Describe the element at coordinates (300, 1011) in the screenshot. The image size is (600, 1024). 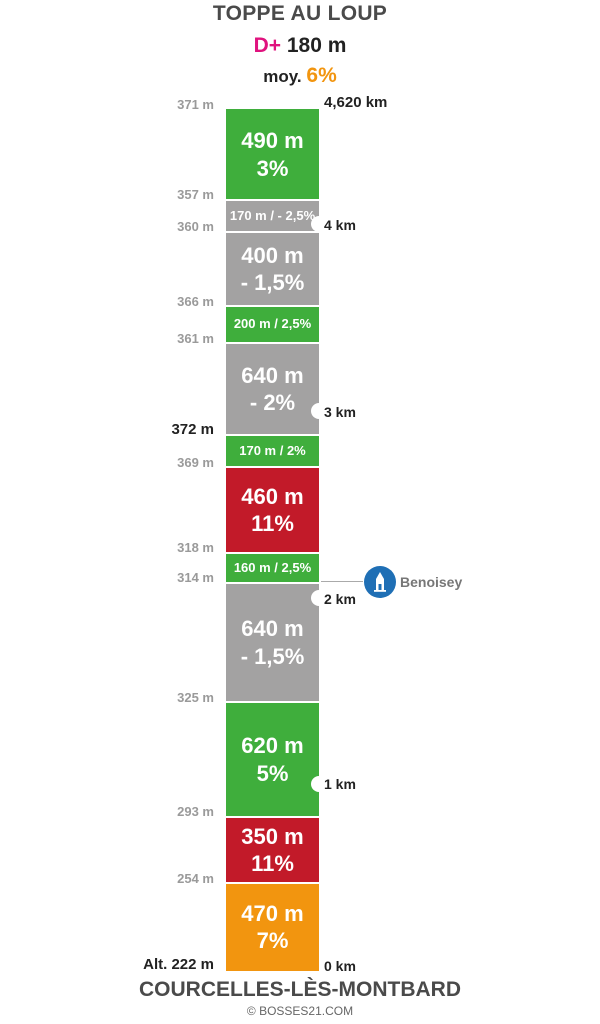
I see `copyright: © BOSSES21.COM` at that location.